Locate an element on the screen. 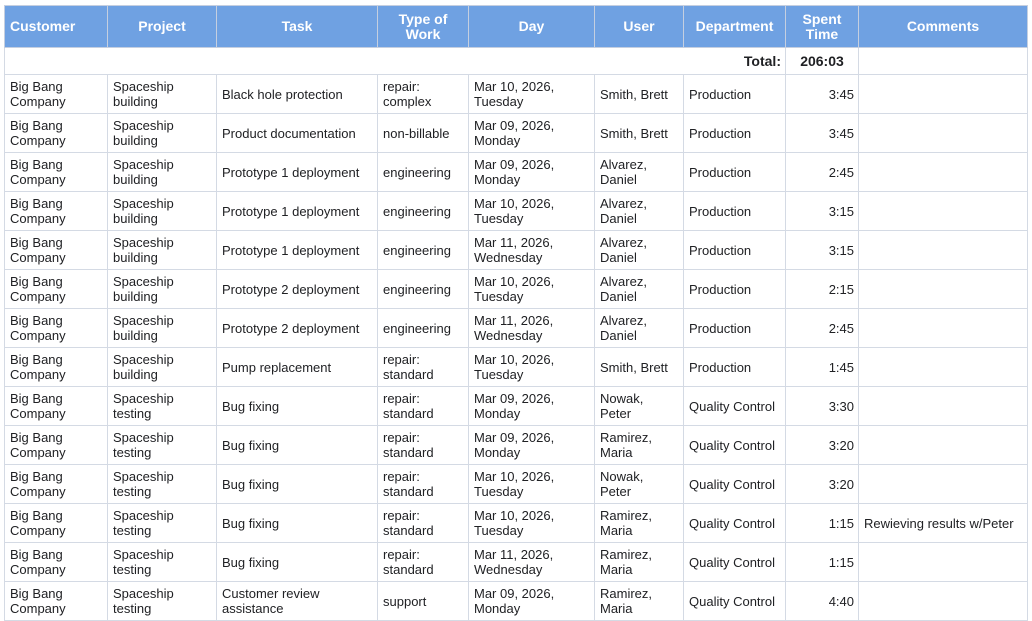  user-cell: Smith, Brett is located at coordinates (639, 133).